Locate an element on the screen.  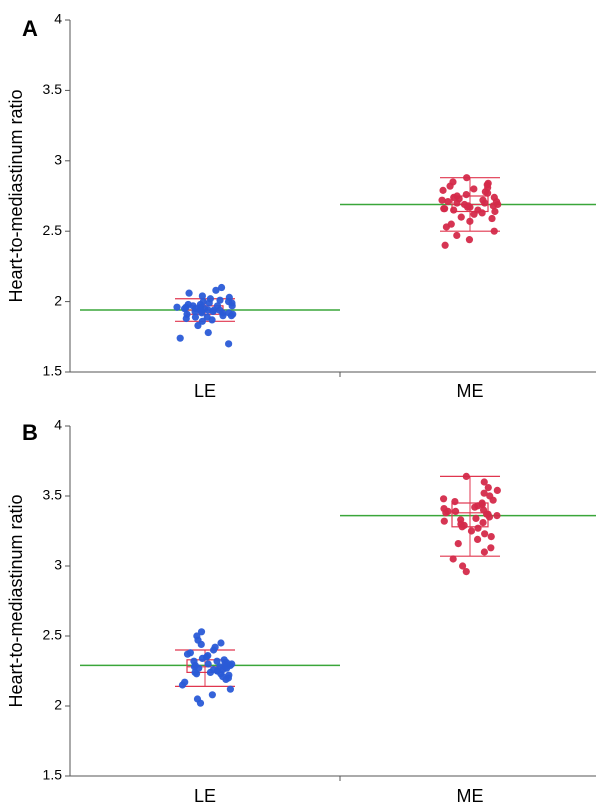
y-tick-label: 2.5 is located at coordinates (53, 635).